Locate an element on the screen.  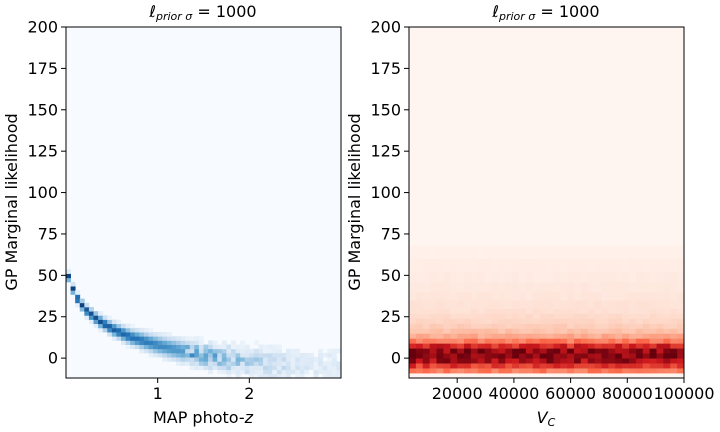
right-ytick-label: 50 is located at coordinates (391, 275).